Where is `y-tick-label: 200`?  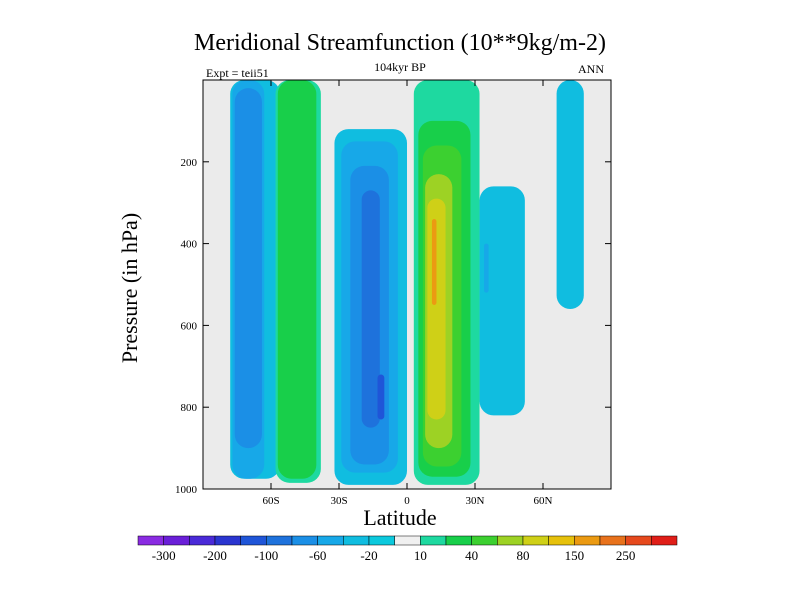 y-tick-label: 200 is located at coordinates (189, 163).